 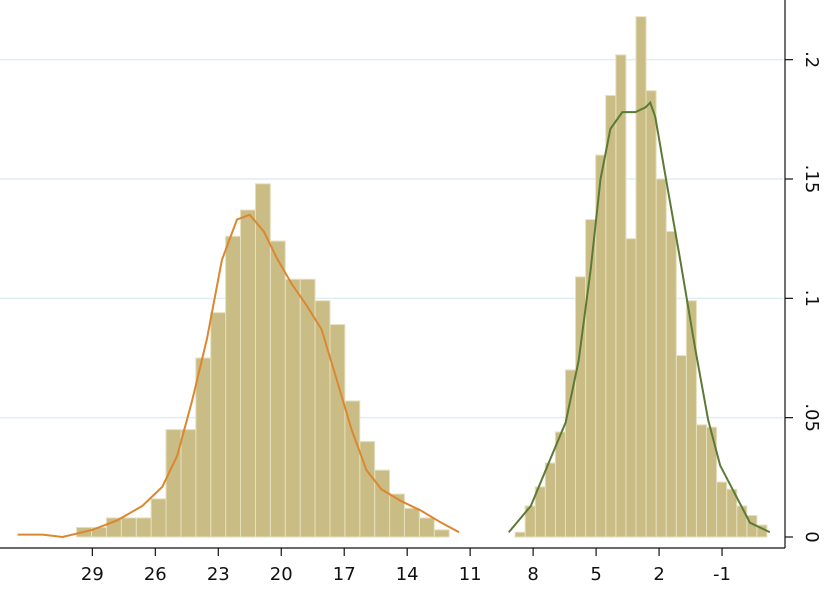 What do you see at coordinates (811, 536) in the screenshot?
I see `y-tick-label: 0` at bounding box center [811, 536].